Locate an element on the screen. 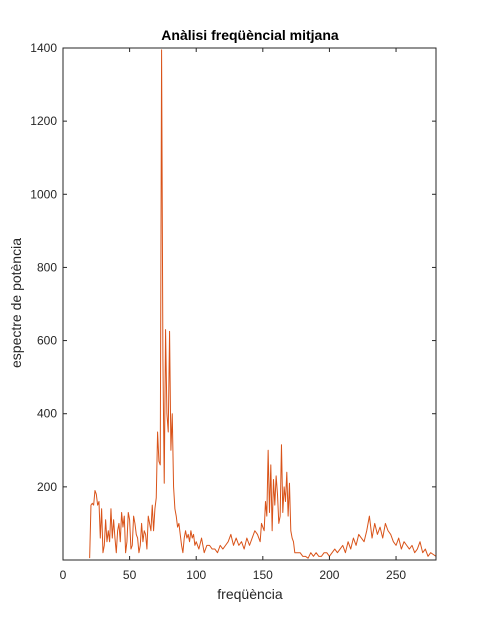 This screenshot has height=629, width=482. x-tick-label: 200 is located at coordinates (329, 575).